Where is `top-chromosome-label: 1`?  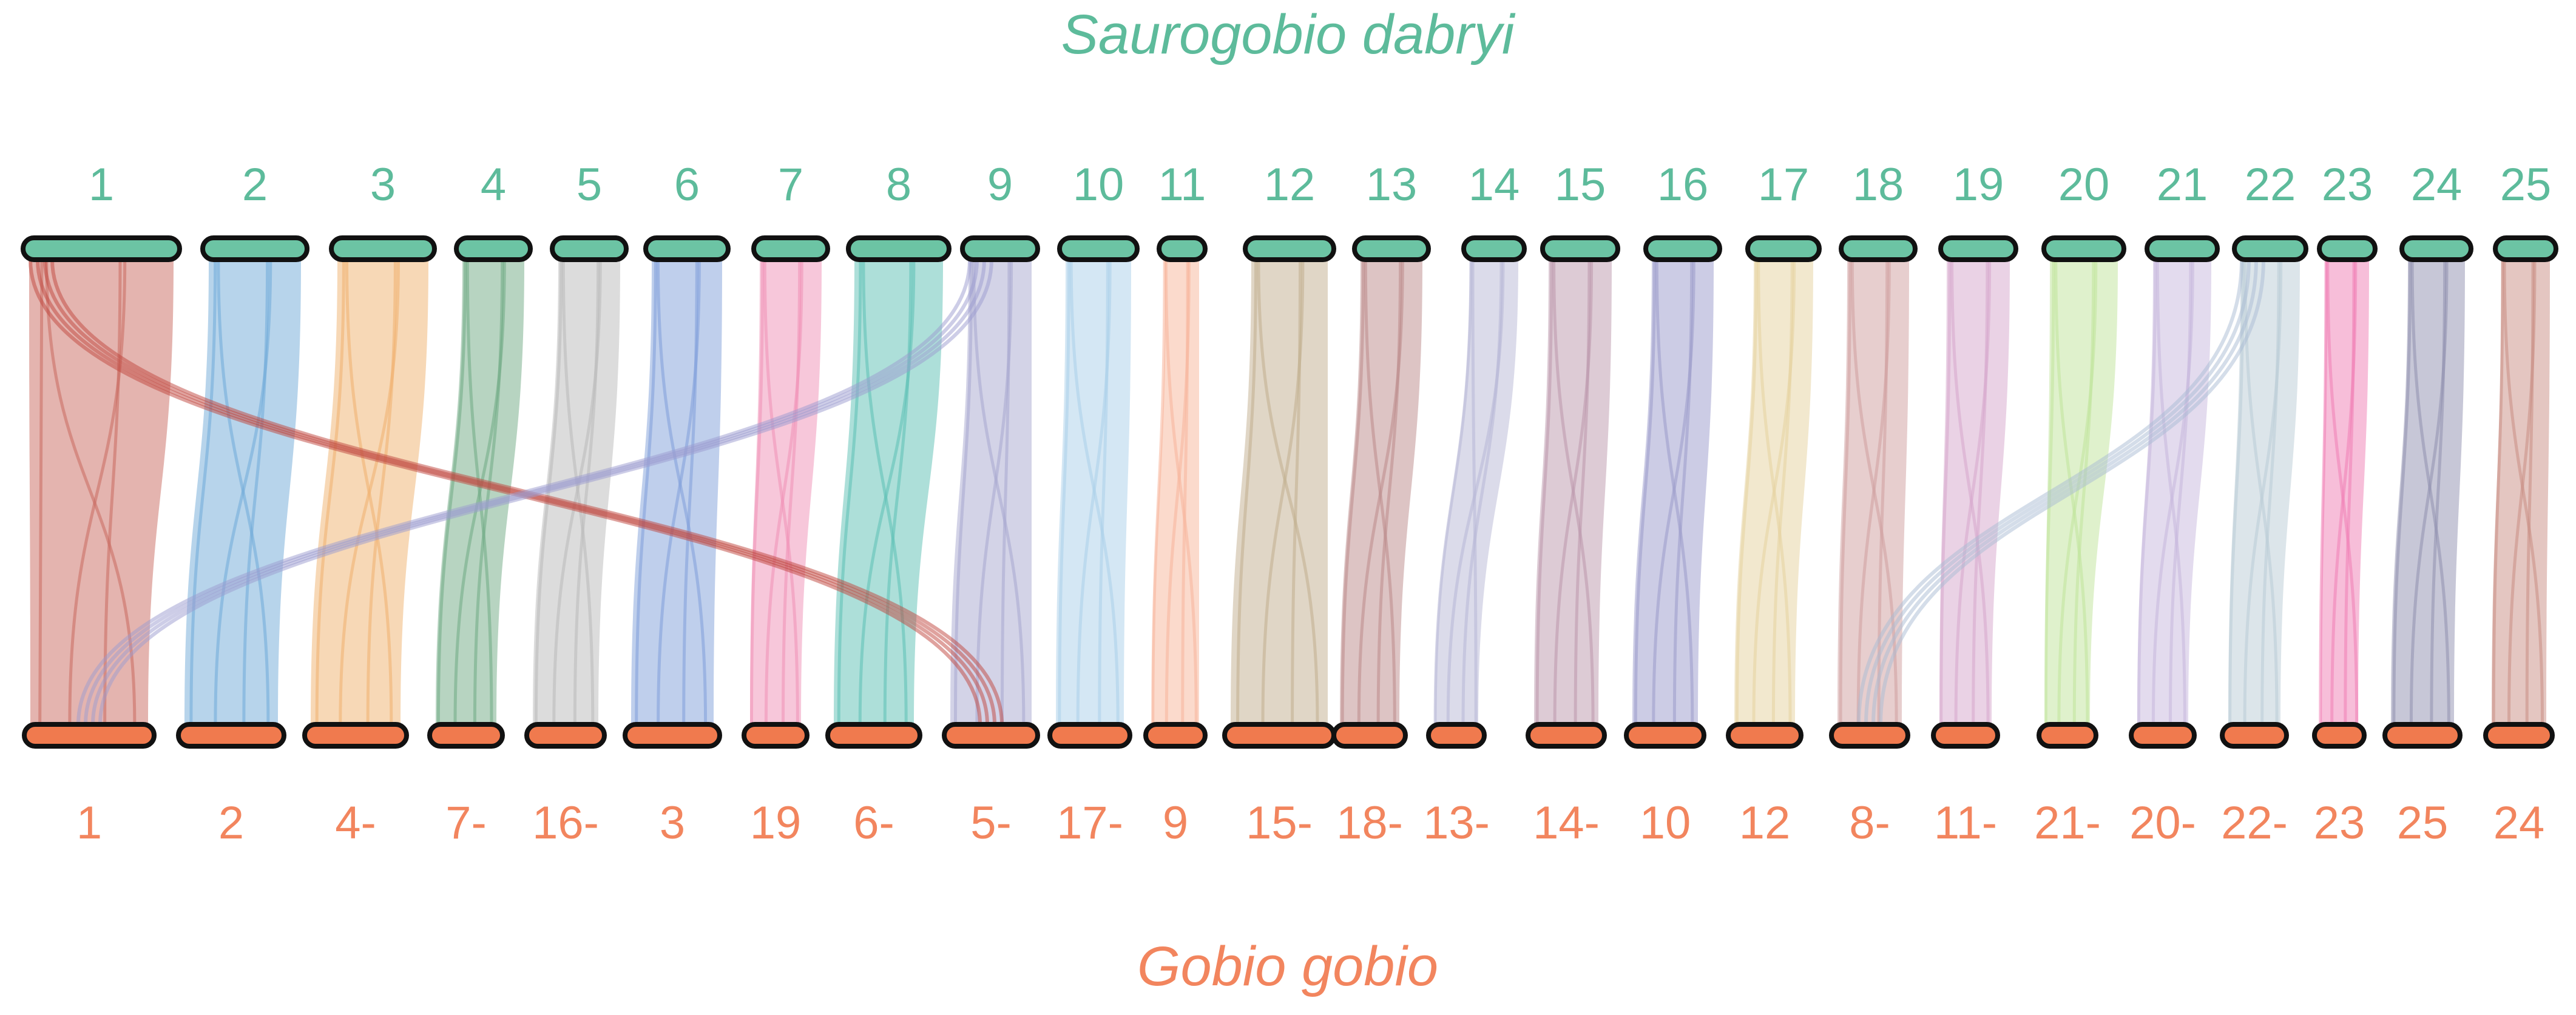
top-chromosome-label: 1 is located at coordinates (101, 185).